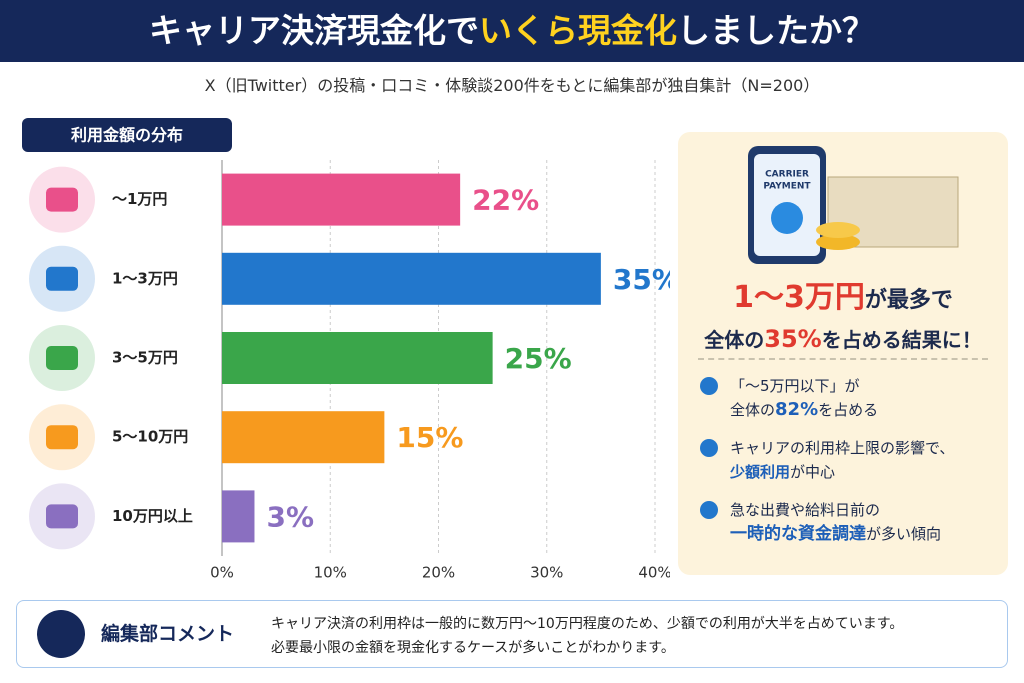  I want to click on point-text: 急な出費や給料日前の, so click(805, 510).